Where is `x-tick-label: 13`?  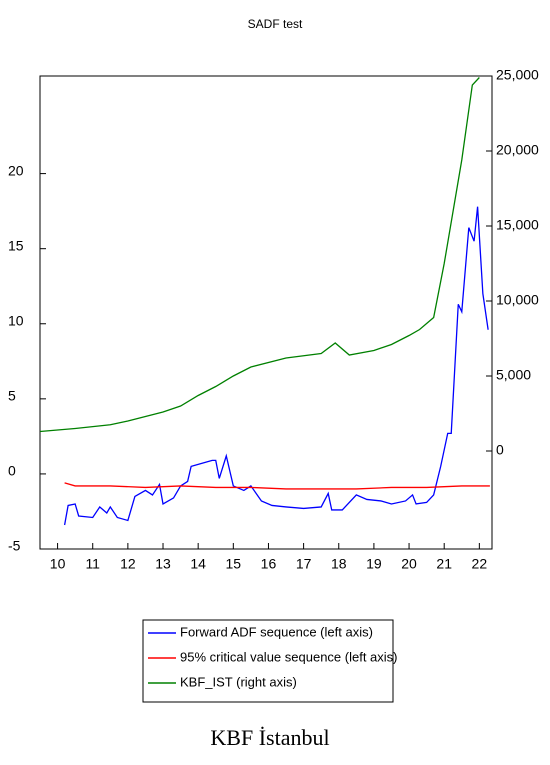 x-tick-label: 13 is located at coordinates (163, 564).